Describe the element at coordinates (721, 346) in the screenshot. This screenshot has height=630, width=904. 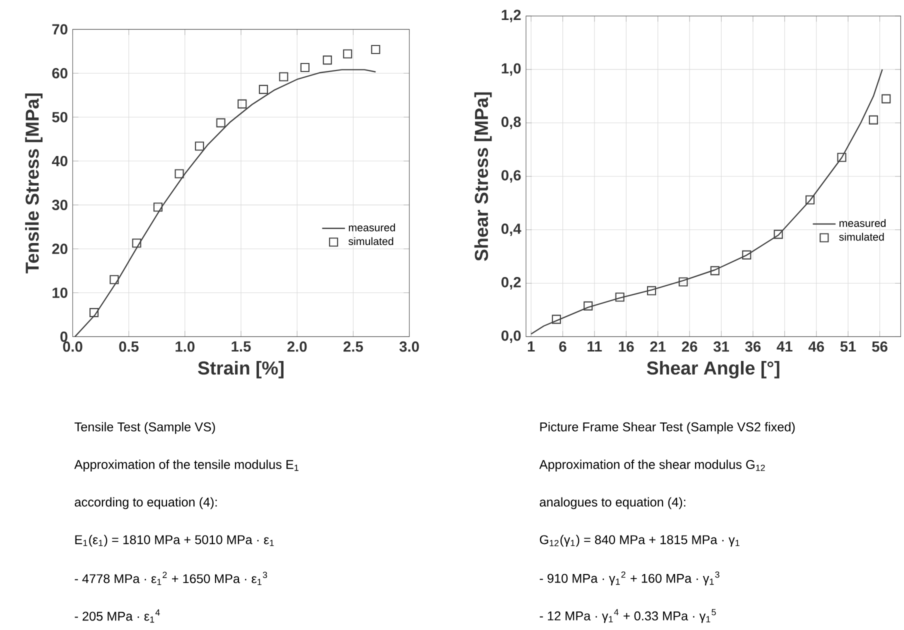
I see `x-tick-label: 31` at that location.